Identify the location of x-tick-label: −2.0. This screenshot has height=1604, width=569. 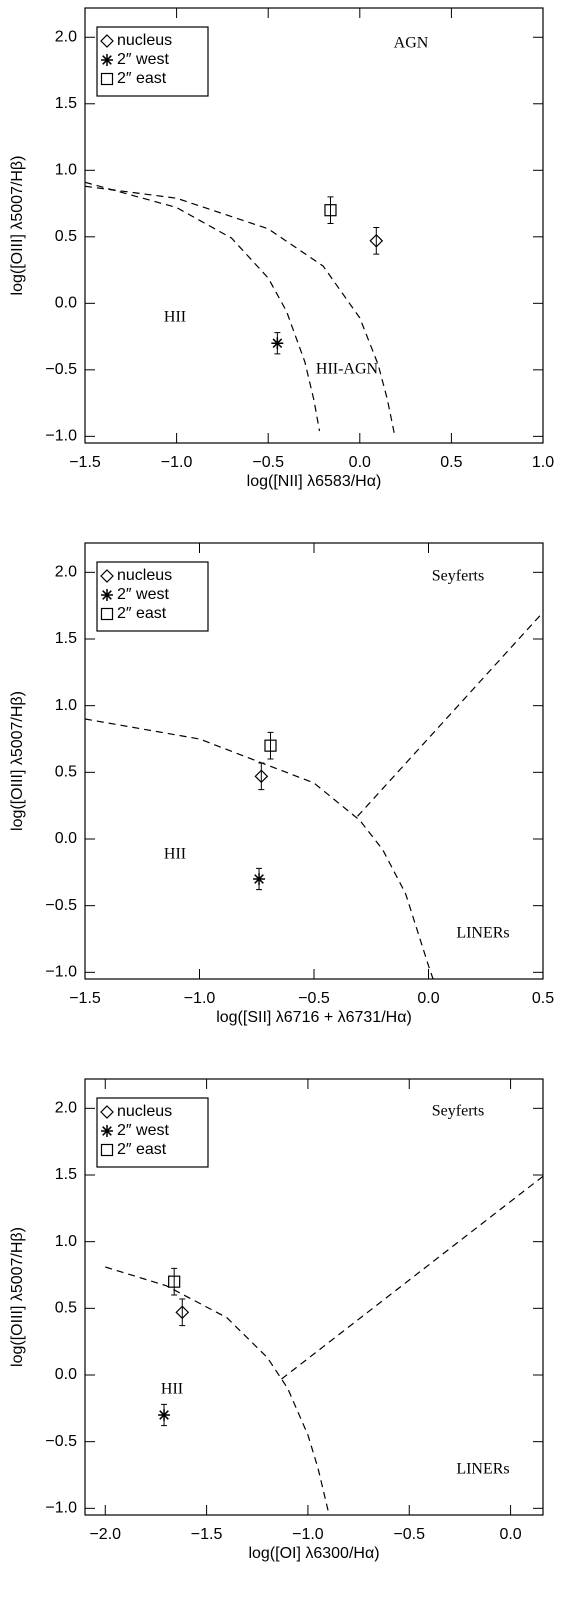
(105, 1534).